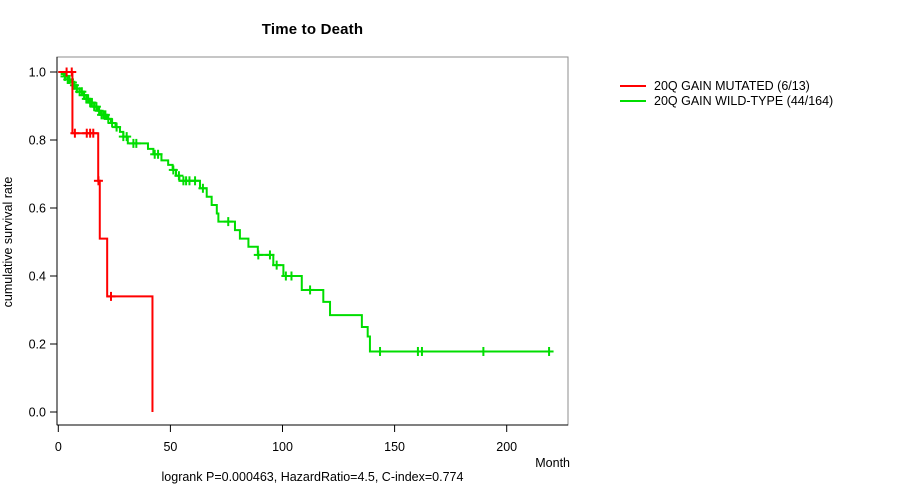 The image size is (900, 500). Describe the element at coordinates (37, 277) in the screenshot. I see `y-tick-label: 0.4` at that location.